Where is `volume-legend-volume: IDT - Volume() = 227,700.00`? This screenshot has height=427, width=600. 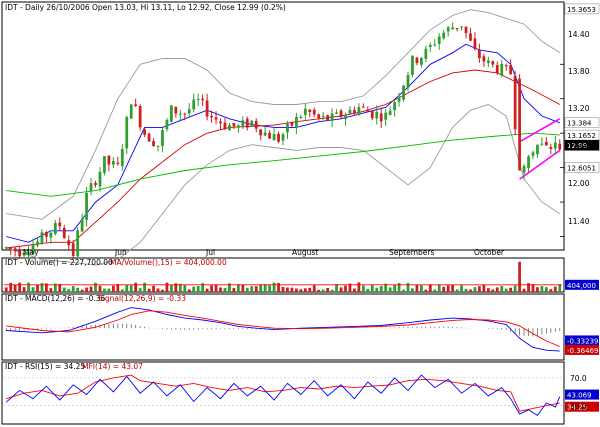 volume-legend-volume: IDT - Volume() = 227,700.00 is located at coordinates (59, 262).